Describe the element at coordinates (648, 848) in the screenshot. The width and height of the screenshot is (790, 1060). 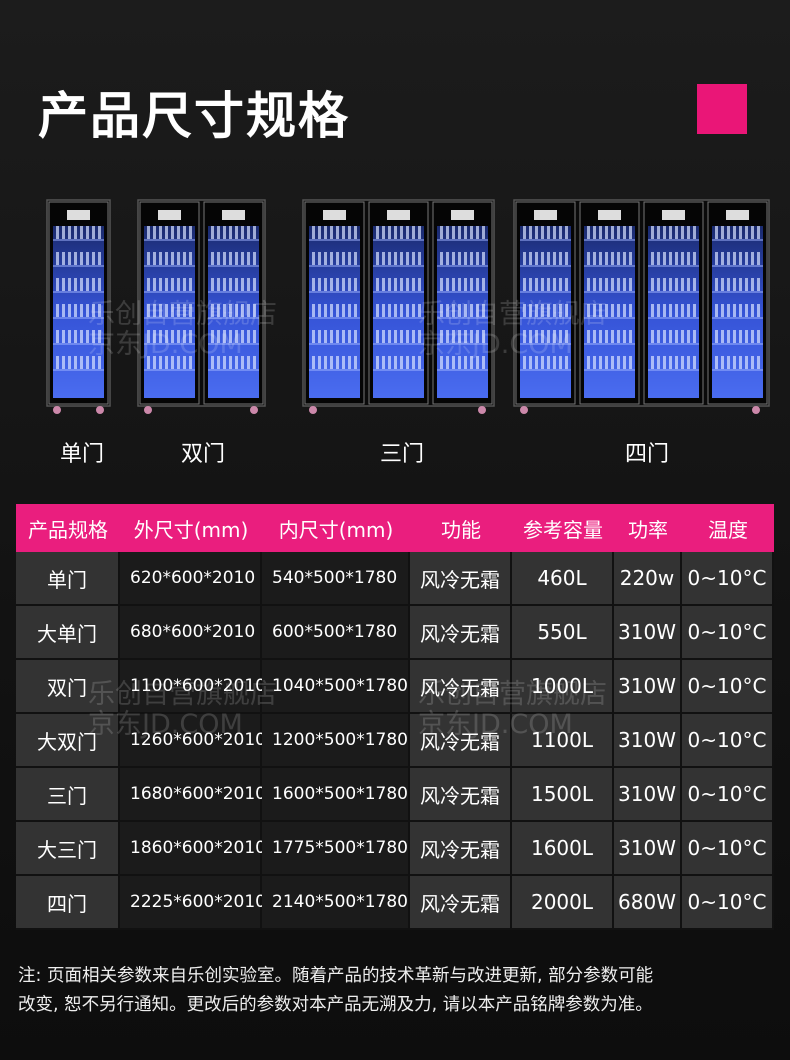
I see `table-cell: 310W` at that location.